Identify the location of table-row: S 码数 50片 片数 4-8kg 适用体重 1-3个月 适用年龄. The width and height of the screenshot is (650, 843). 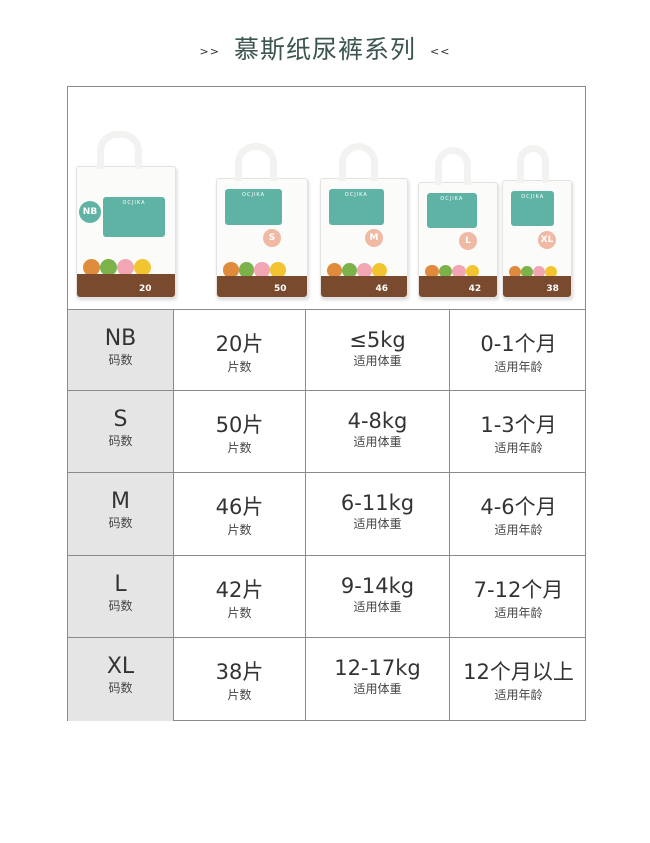
(326, 432).